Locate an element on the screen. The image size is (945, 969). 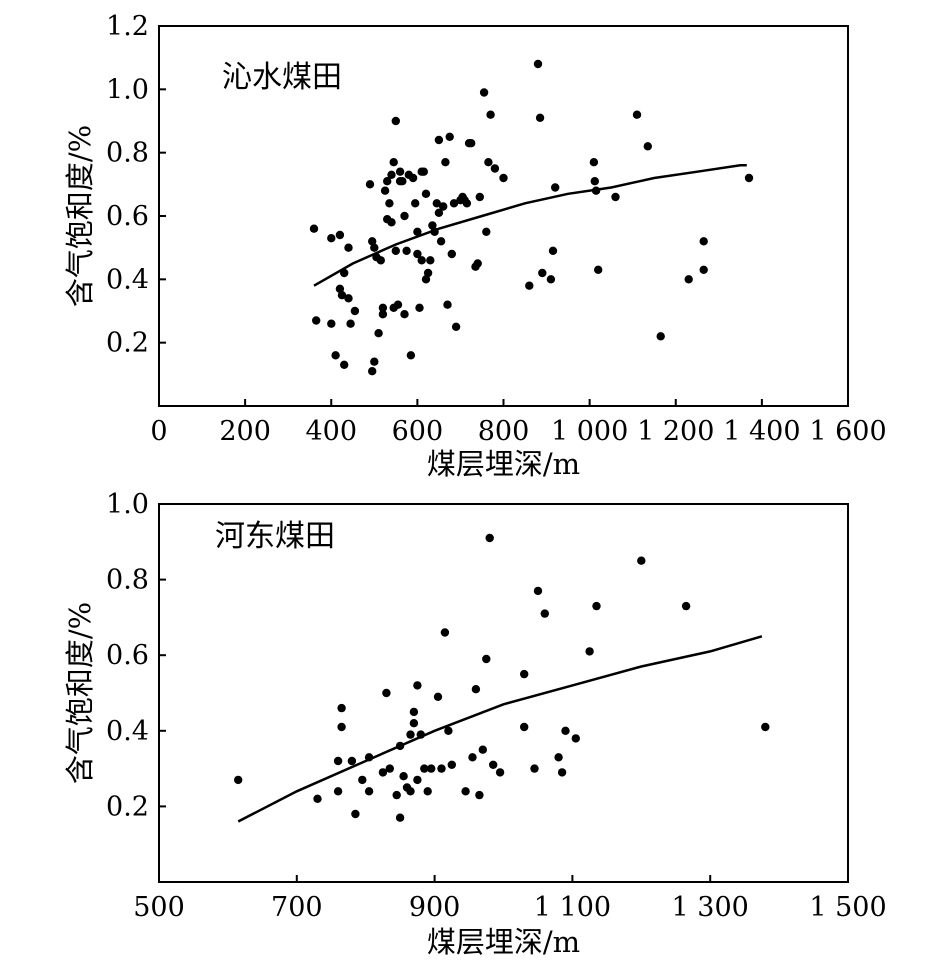
x-tick-label: 1 200 is located at coordinates (675, 431).